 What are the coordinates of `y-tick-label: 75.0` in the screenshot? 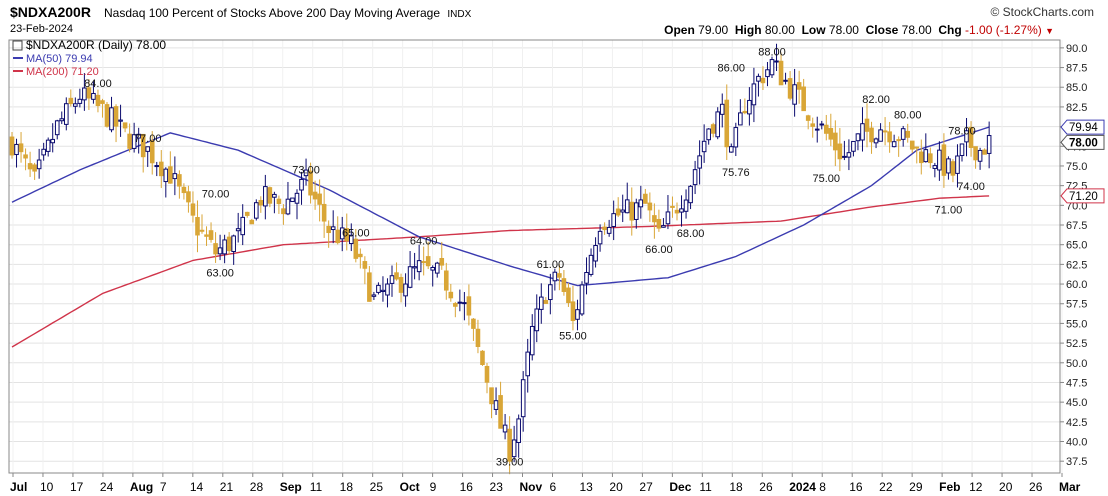 It's located at (1076, 167).